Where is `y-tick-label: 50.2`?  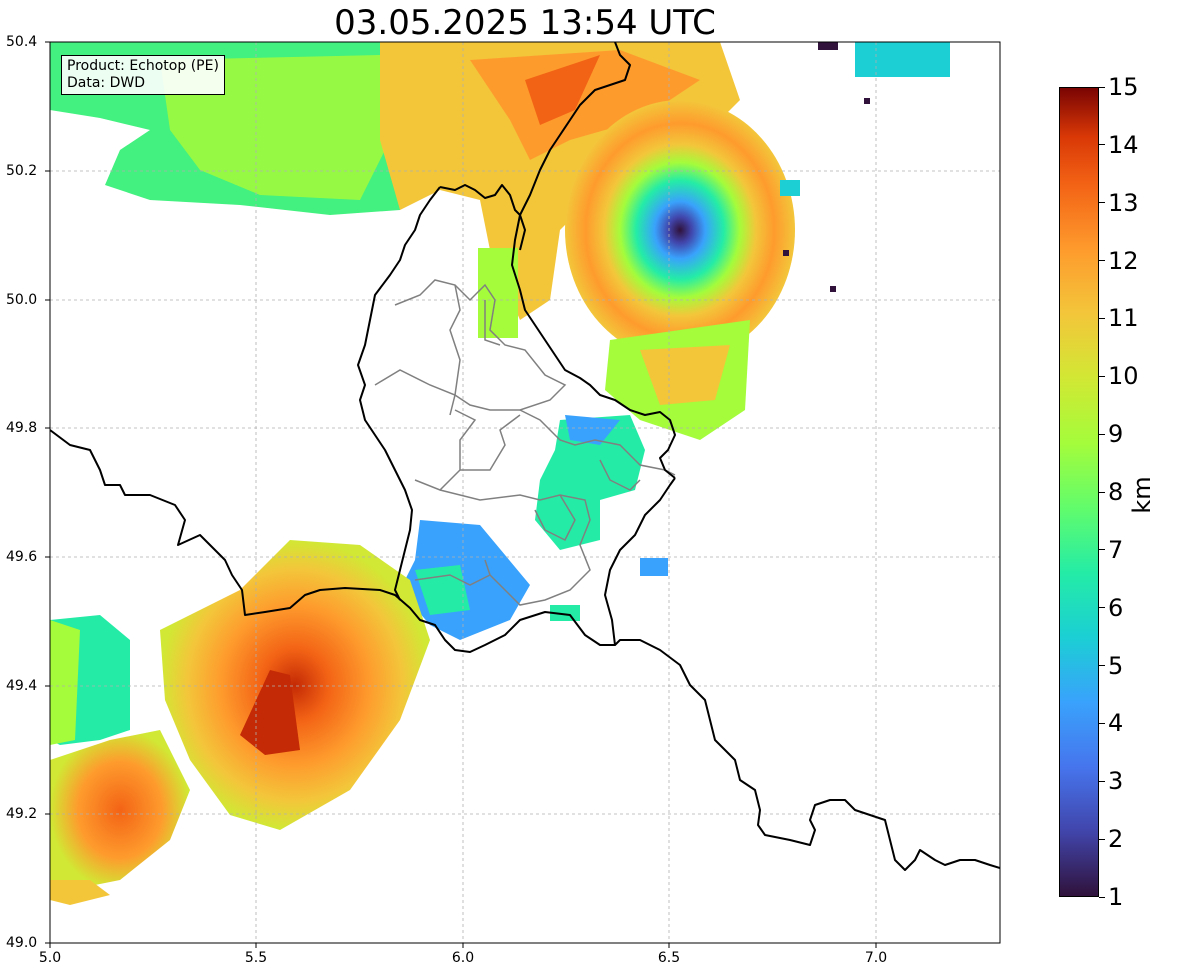
y-tick-label: 50.2 is located at coordinates (22, 171).